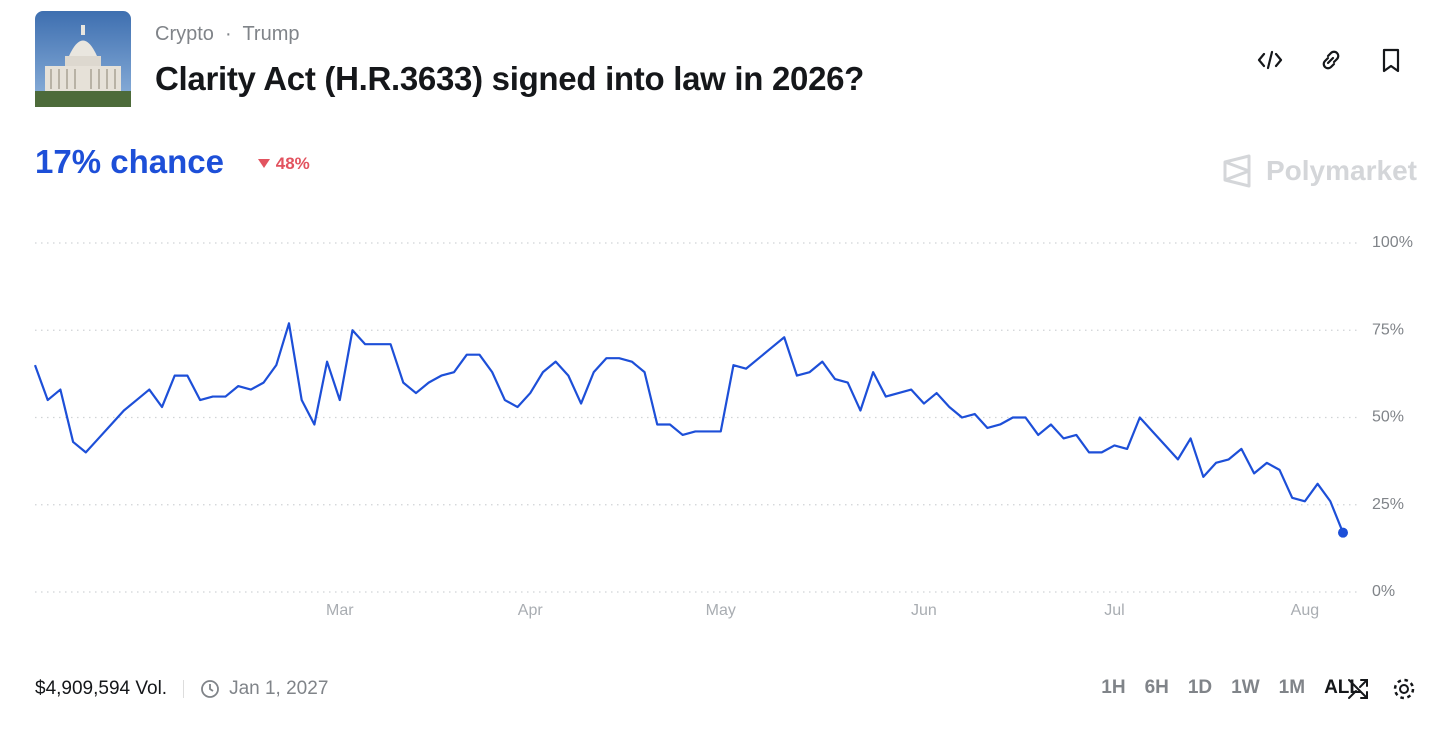  Describe the element at coordinates (1156, 687) in the screenshot. I see `range-button: 6H` at that location.